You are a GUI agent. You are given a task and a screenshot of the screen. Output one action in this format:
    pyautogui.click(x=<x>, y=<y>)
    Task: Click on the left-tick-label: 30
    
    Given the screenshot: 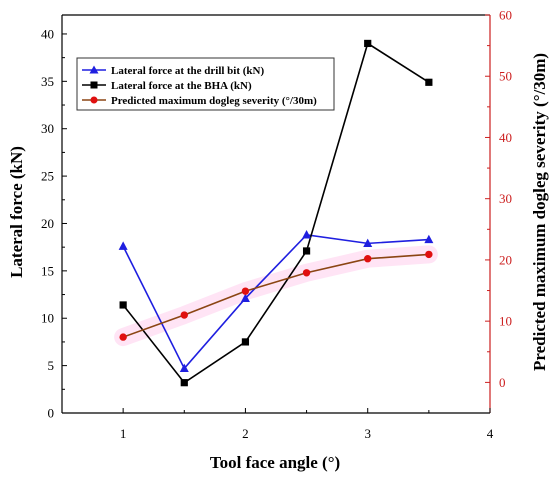 What is the action you would take?
    pyautogui.click(x=47, y=128)
    